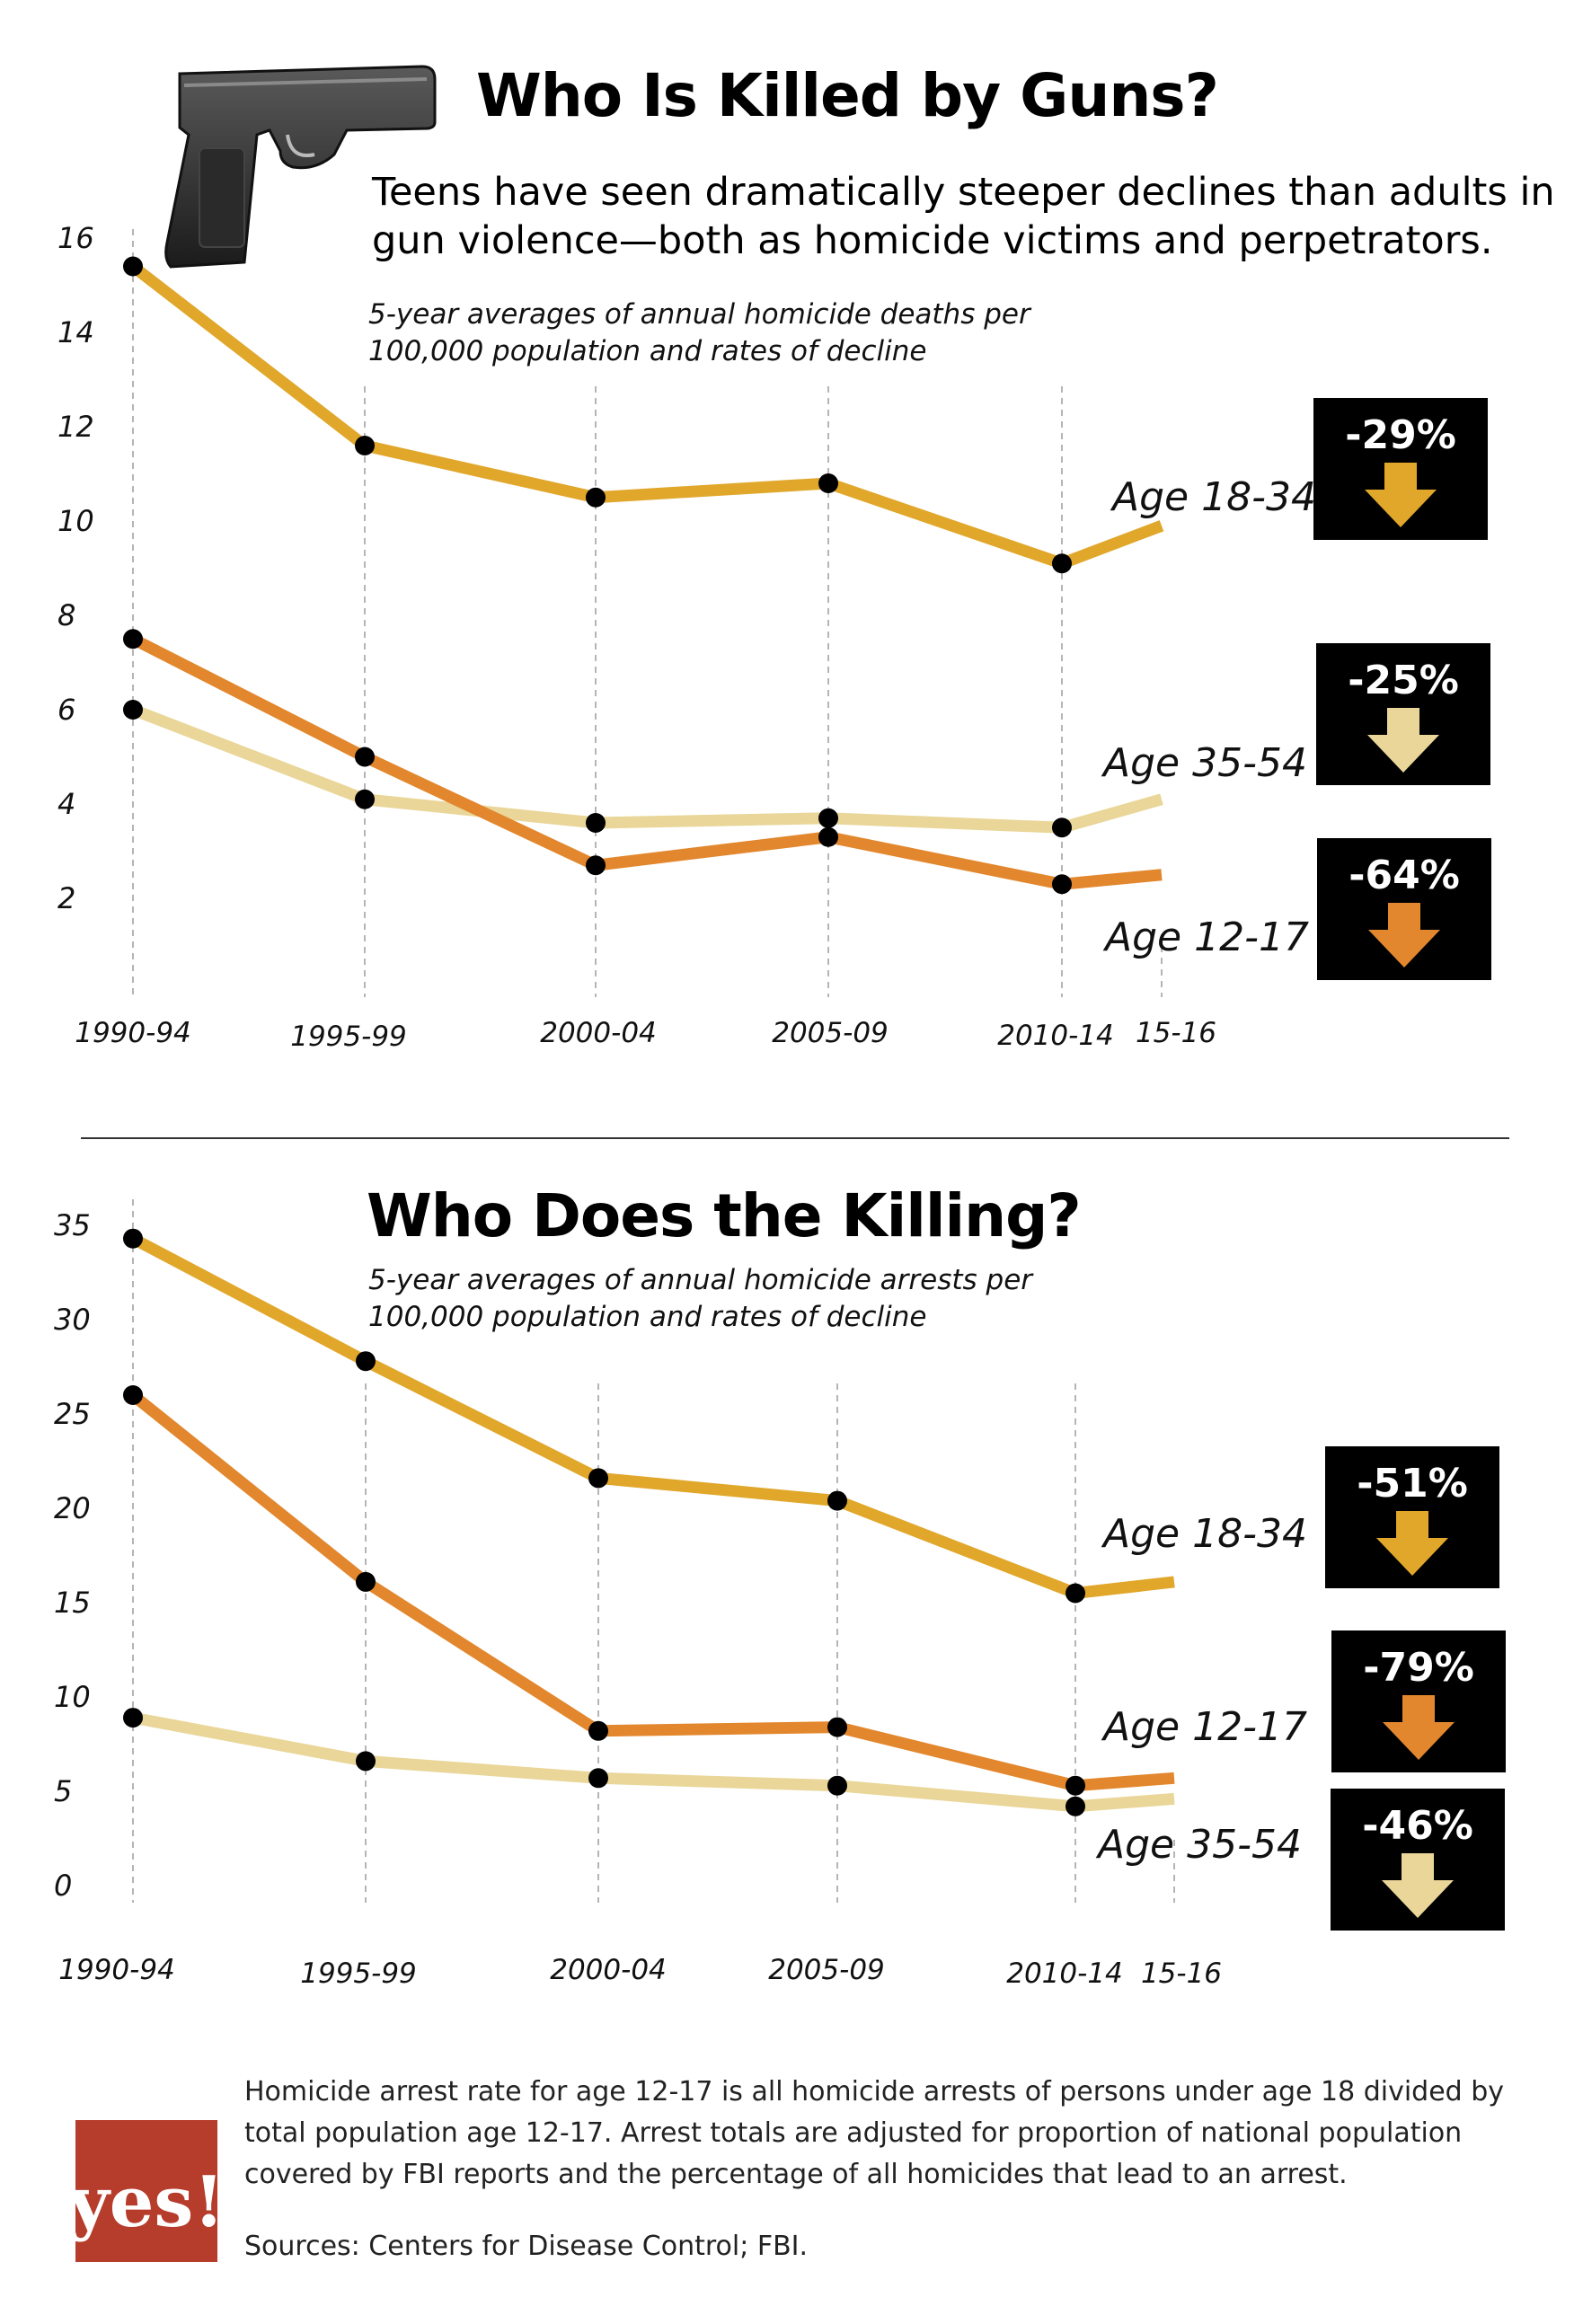  I want to click on yes-logo: yes!, so click(145, 2191).